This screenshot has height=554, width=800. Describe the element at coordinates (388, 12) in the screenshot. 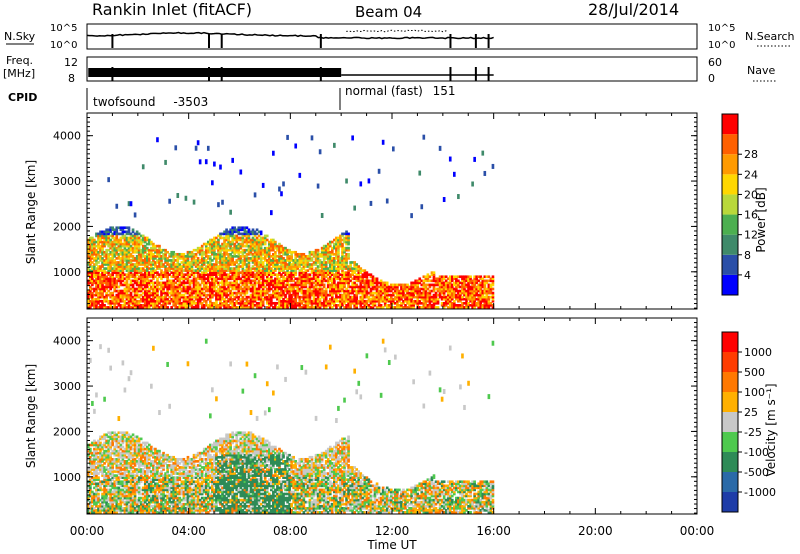

I see `beam-label: Beam 04` at that location.